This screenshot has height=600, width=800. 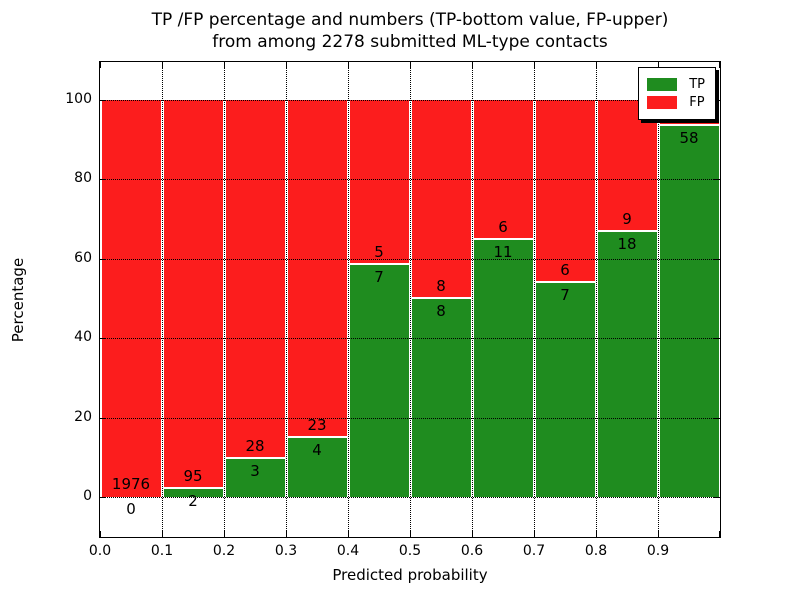 What do you see at coordinates (83, 178) in the screenshot?
I see `y-tick-label: 80` at bounding box center [83, 178].